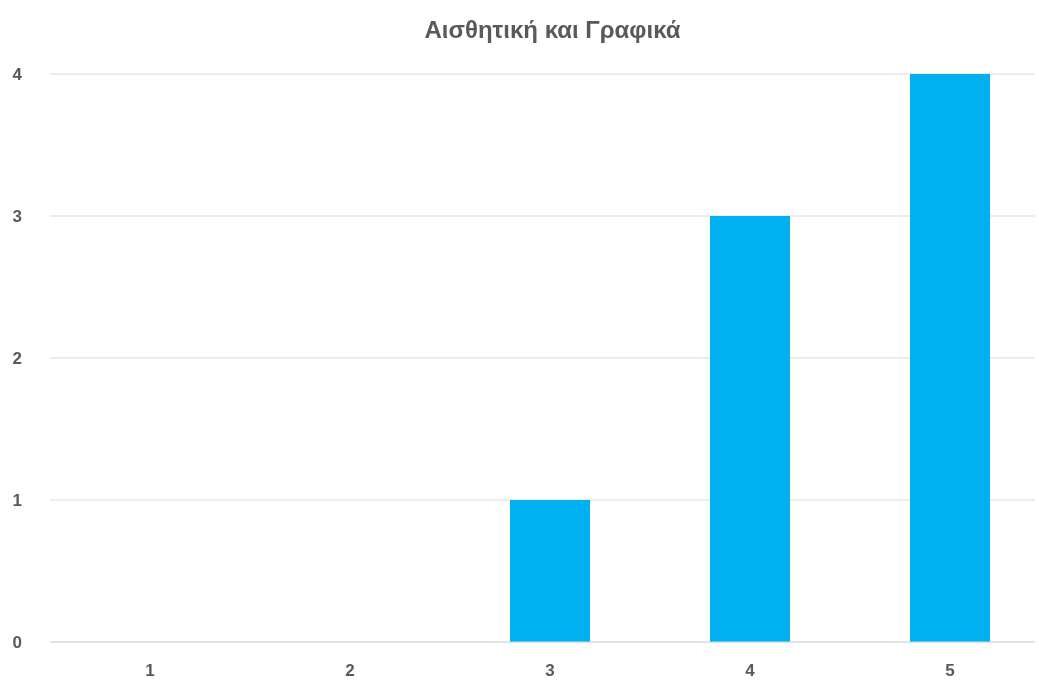 Image resolution: width=1039 pixels, height=687 pixels. I want to click on y-tick-label: 4, so click(17, 74).